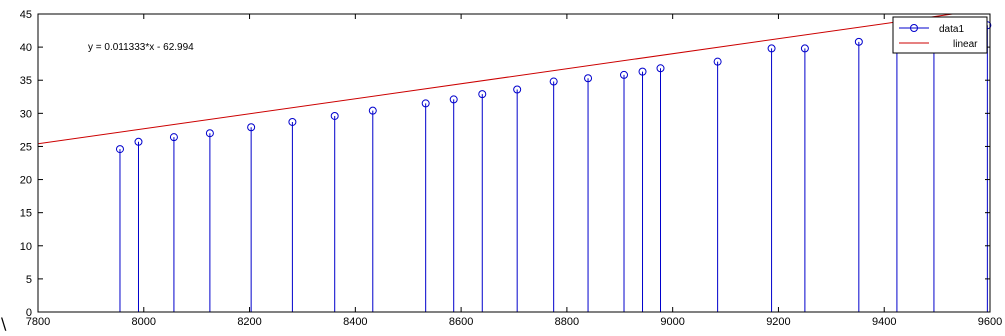  What do you see at coordinates (461, 322) in the screenshot?
I see `x-tick-label: 8600` at bounding box center [461, 322].